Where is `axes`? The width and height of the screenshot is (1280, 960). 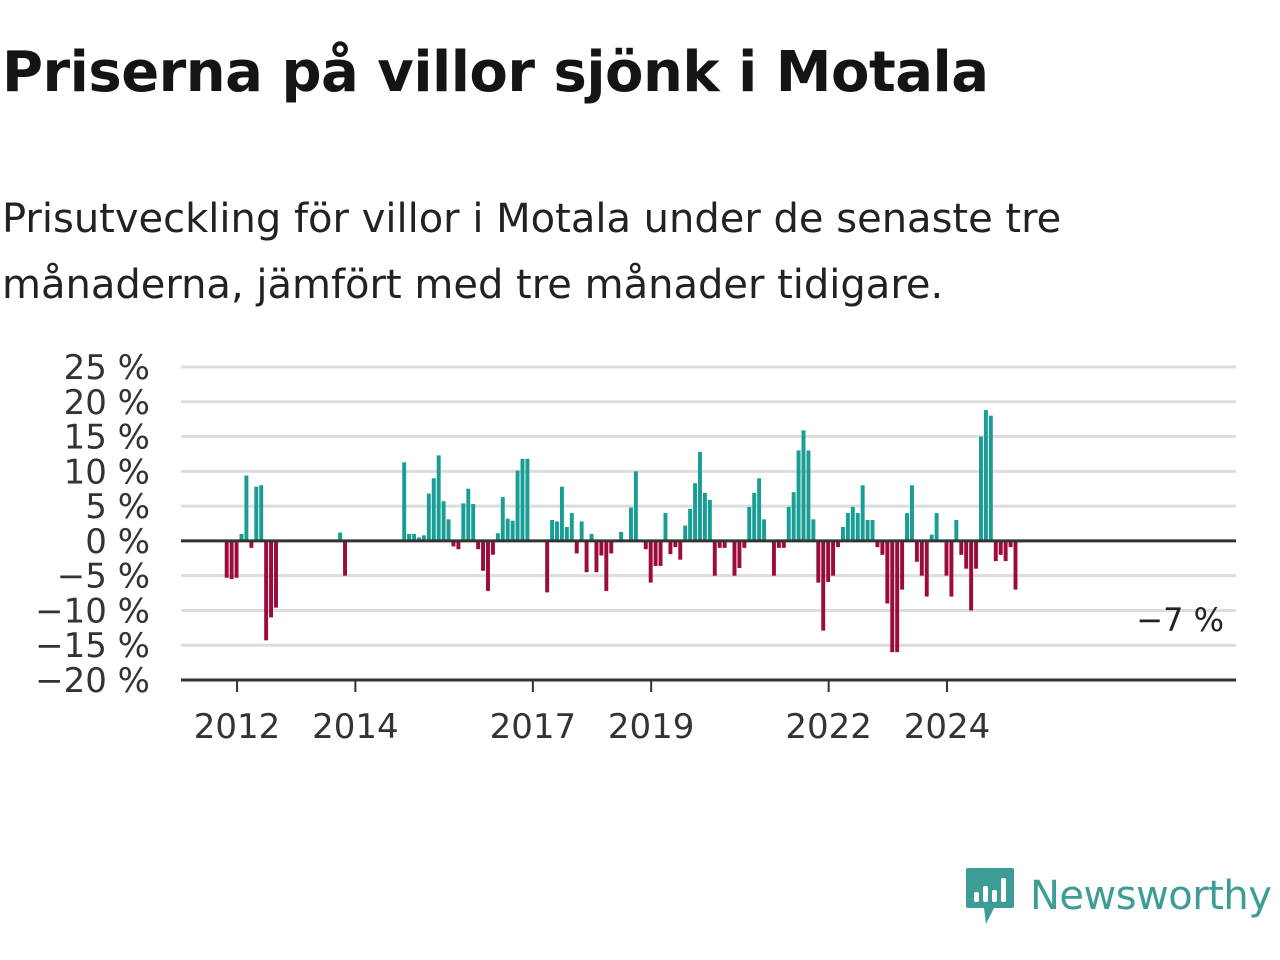 axes is located at coordinates (708, 610).